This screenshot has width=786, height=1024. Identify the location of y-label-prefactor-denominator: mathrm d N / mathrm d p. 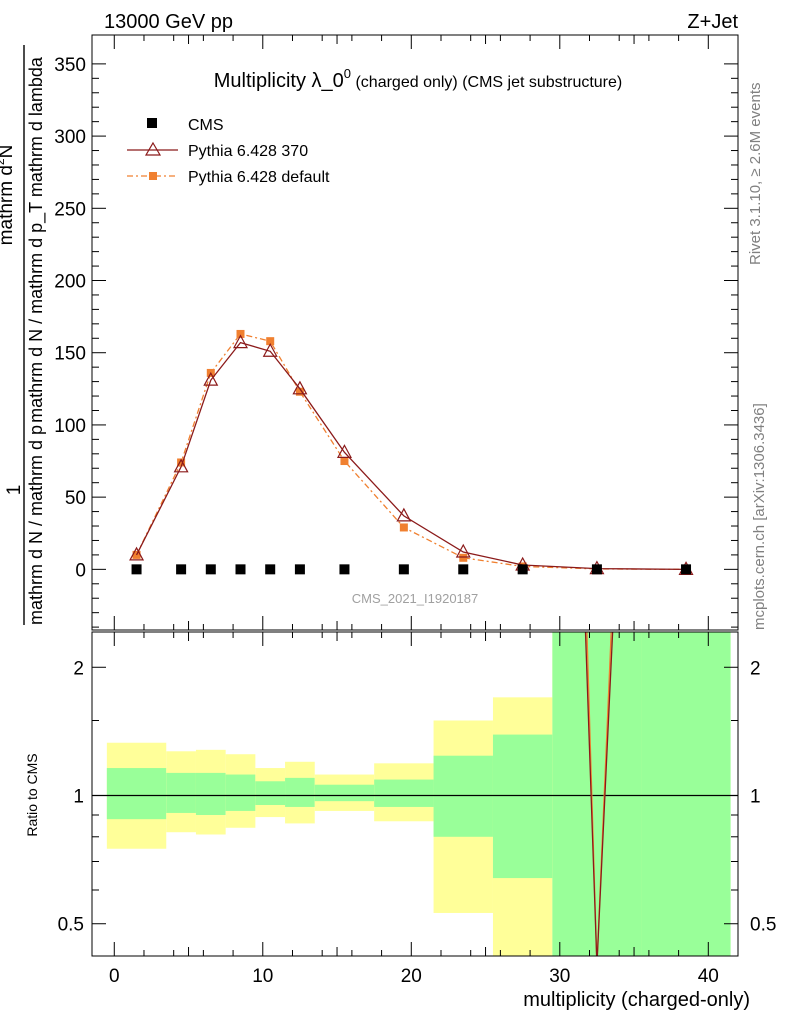
(36, 525).